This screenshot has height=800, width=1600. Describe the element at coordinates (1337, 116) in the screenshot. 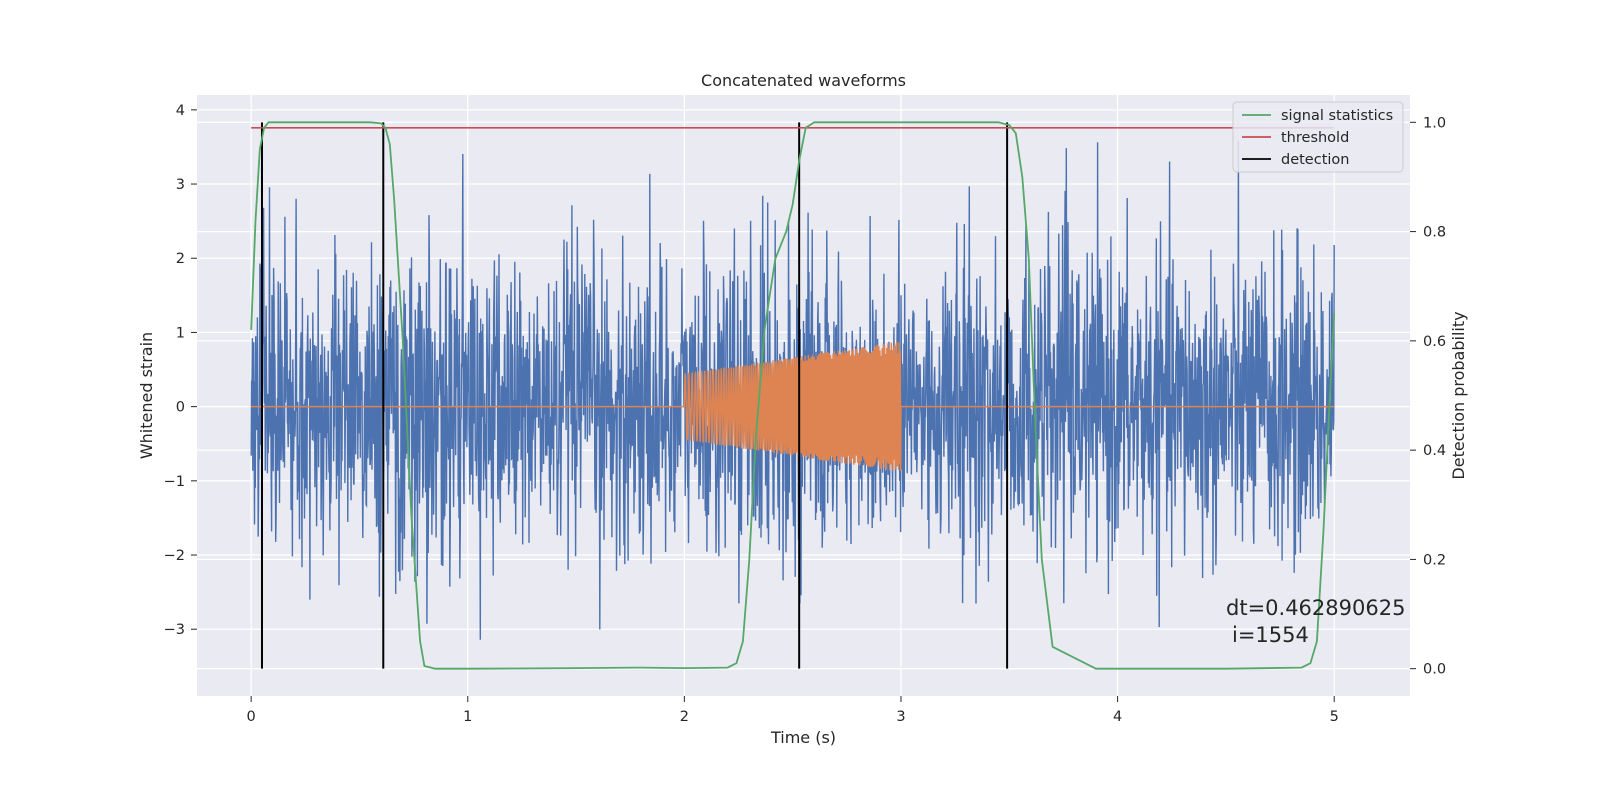

I see `legend-label: signal statistics` at that location.